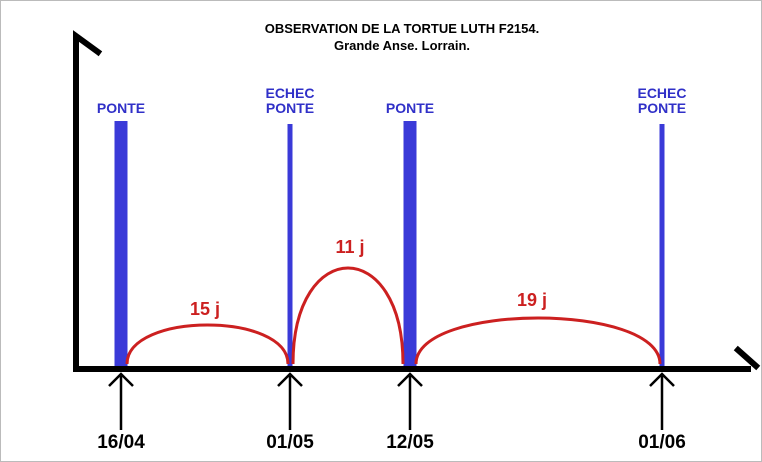 The height and width of the screenshot is (462, 762). I want to click on interval-label: 19 j, so click(532, 300).